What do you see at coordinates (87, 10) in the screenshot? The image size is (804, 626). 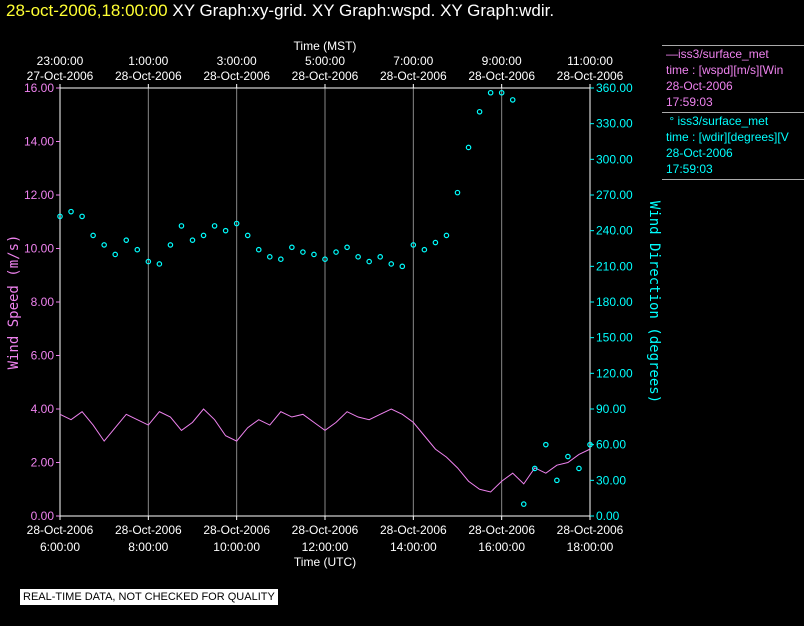 I see `plot-timestamp: 28-oct-2006,18:00:00` at bounding box center [87, 10].